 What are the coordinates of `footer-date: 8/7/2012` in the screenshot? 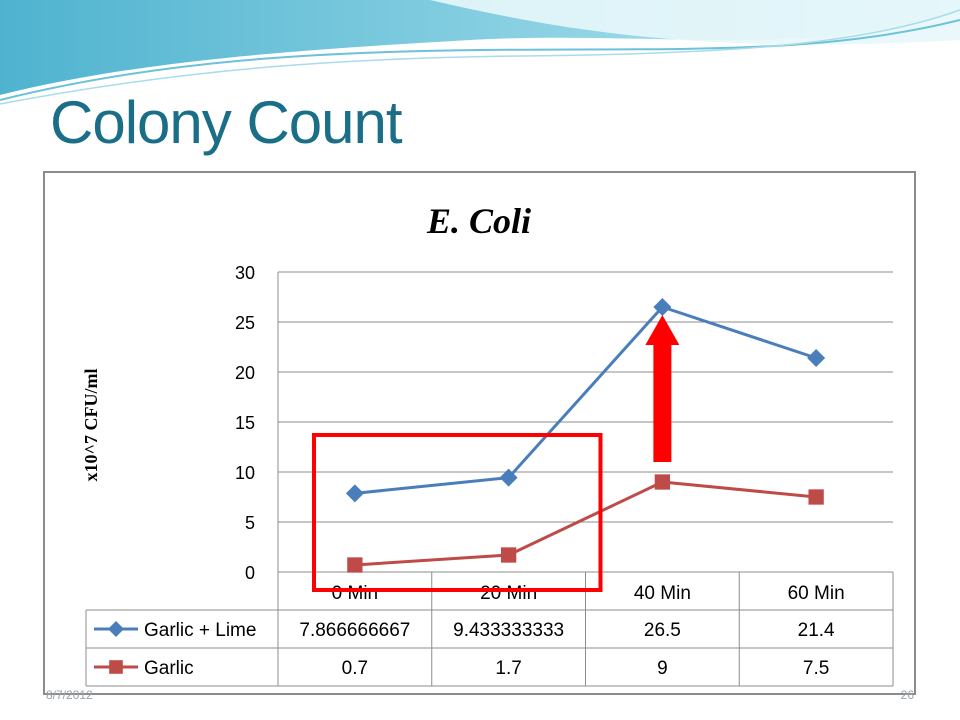 It's located at (69, 695).